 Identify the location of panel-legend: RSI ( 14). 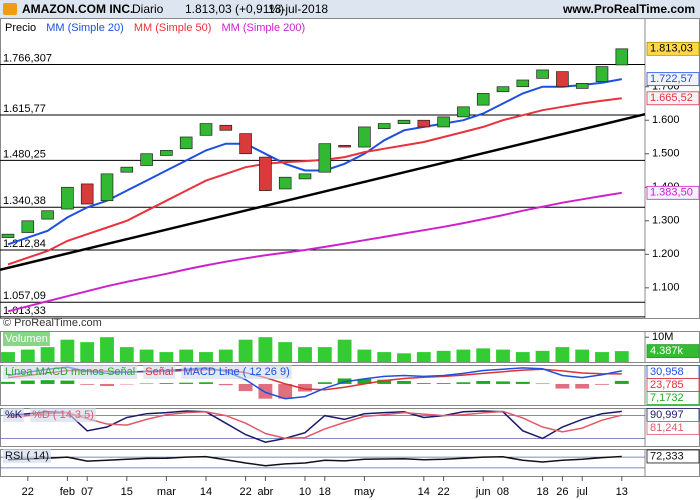
(27, 456).